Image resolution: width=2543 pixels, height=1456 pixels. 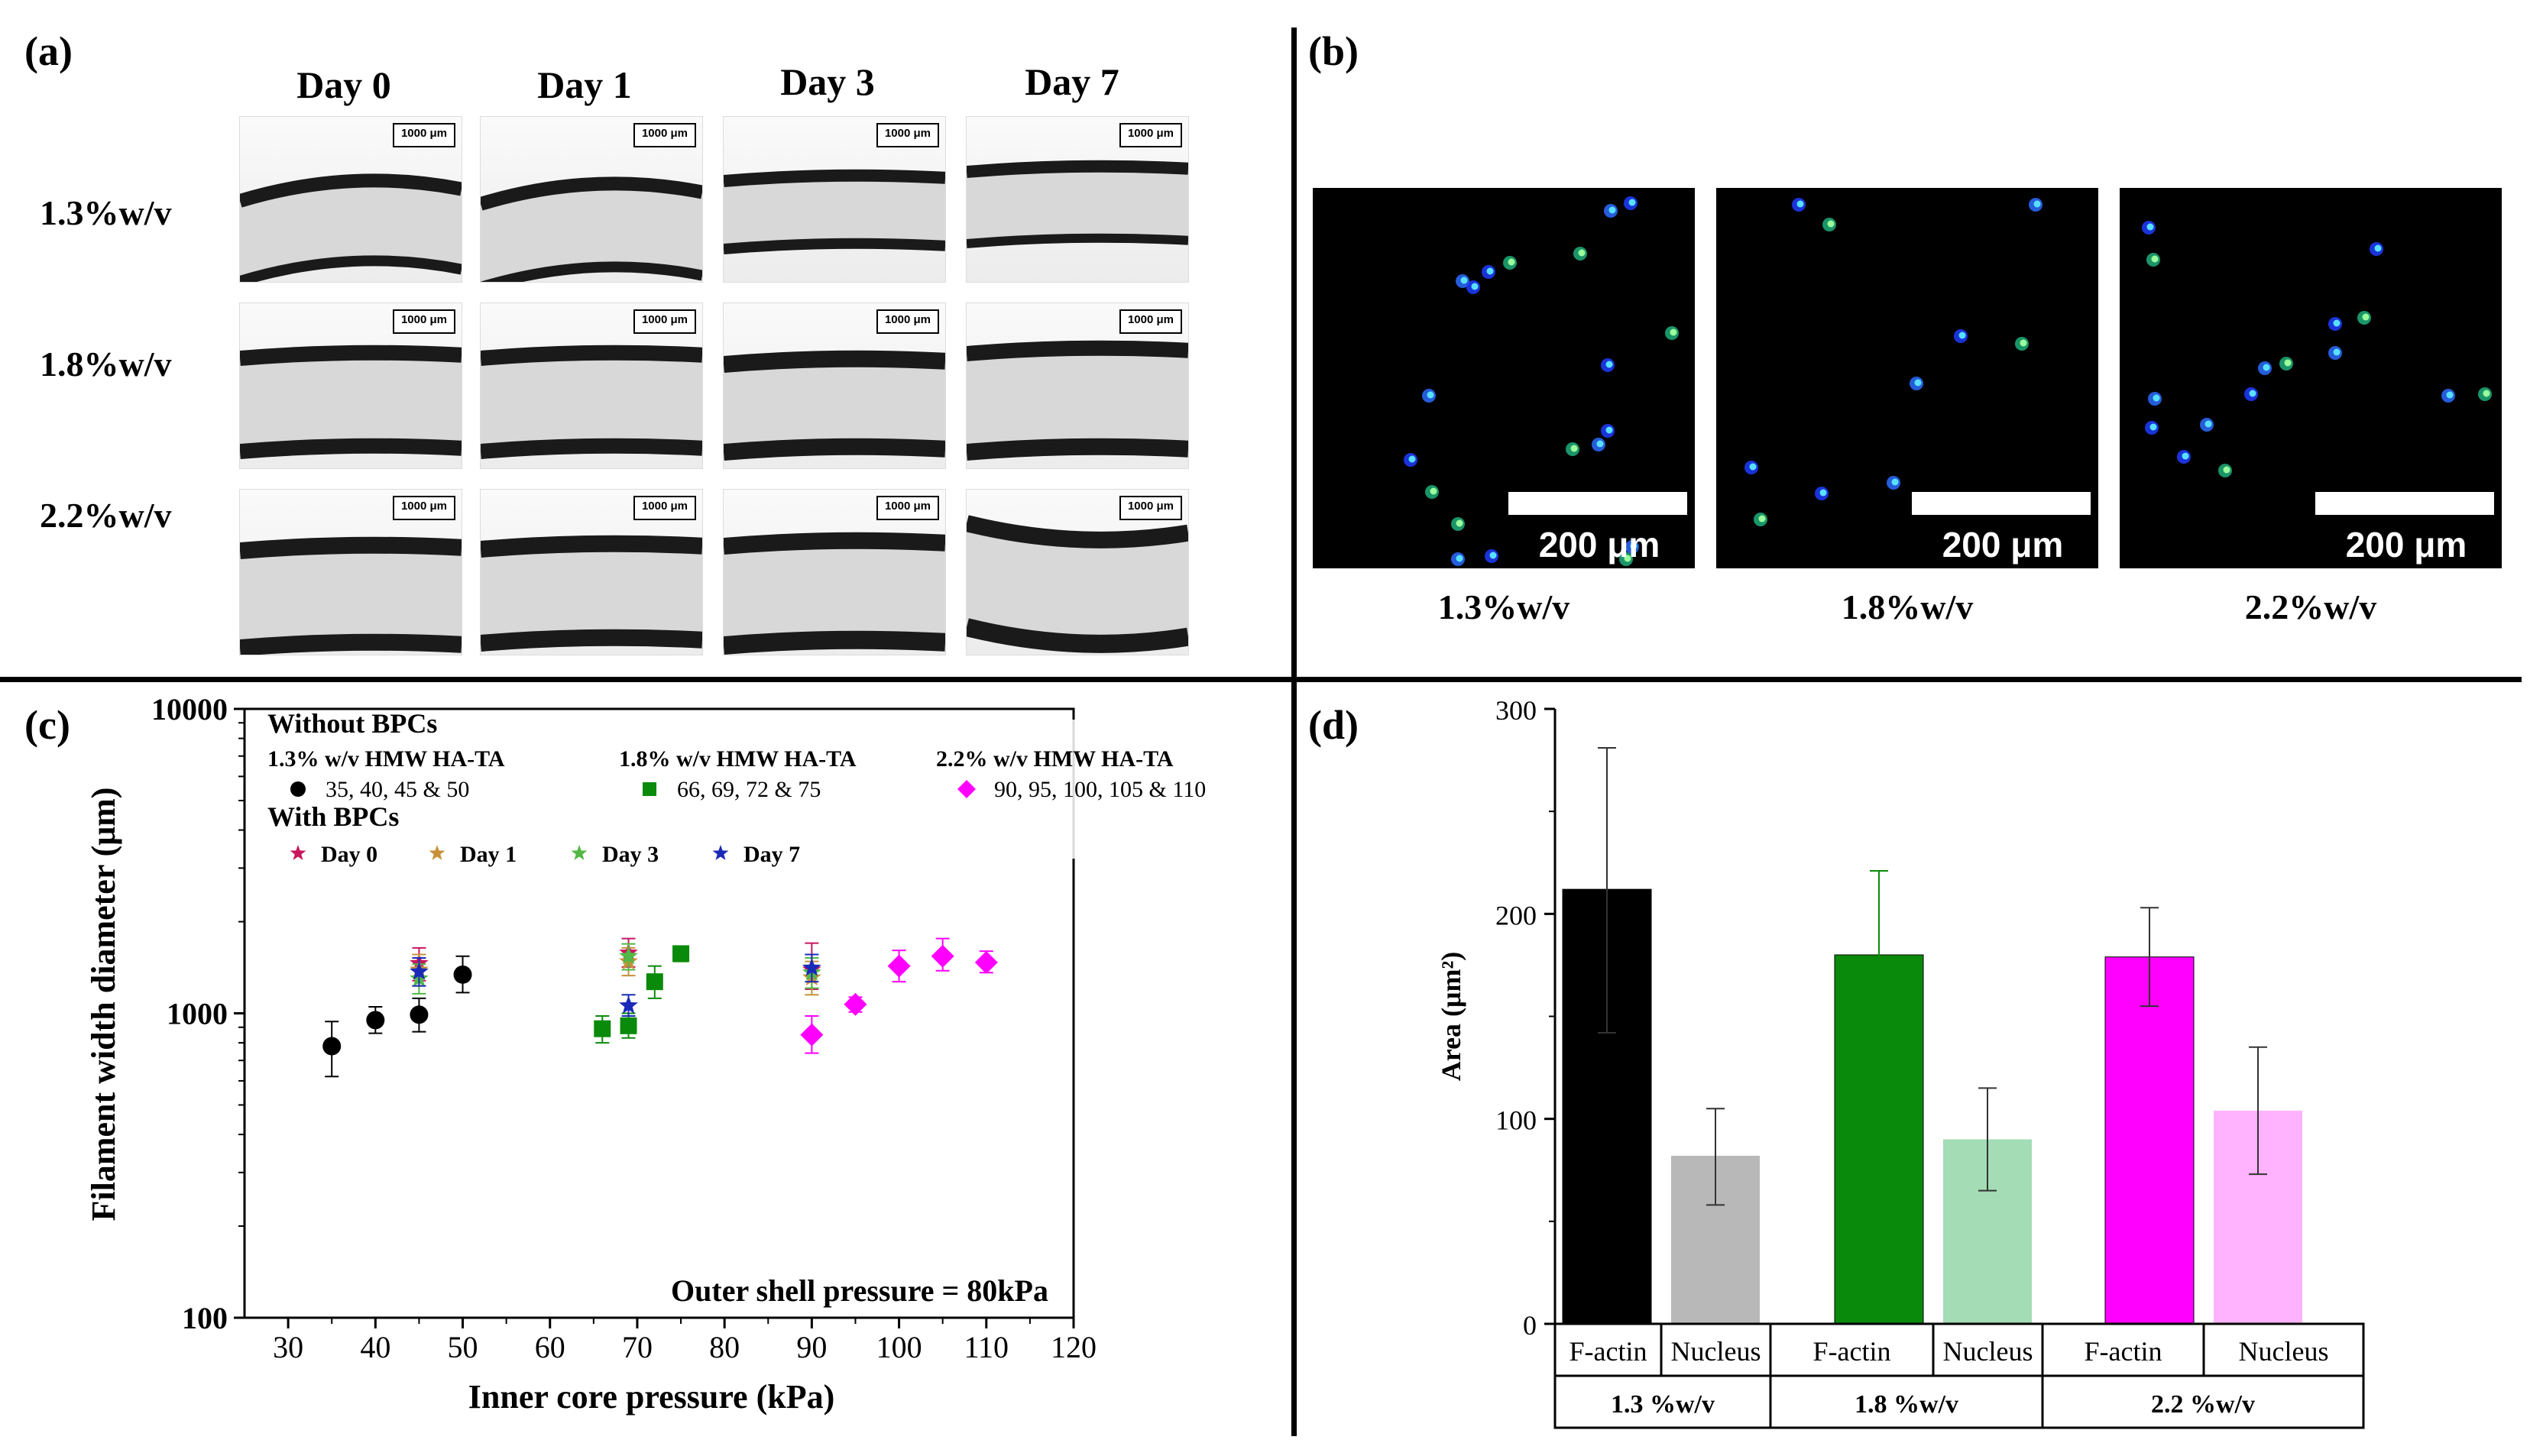 I want to click on legend-day-label: Day 3, so click(x=630, y=854).